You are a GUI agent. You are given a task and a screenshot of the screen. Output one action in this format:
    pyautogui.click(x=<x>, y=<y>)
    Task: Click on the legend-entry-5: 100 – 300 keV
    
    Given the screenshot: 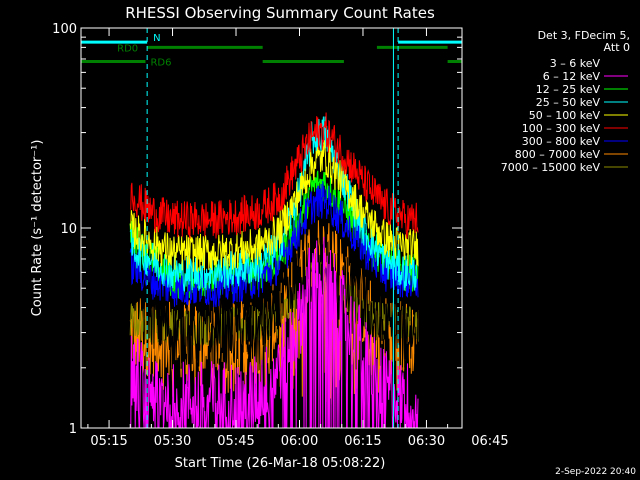 What is the action you would take?
    pyautogui.click(x=561, y=128)
    